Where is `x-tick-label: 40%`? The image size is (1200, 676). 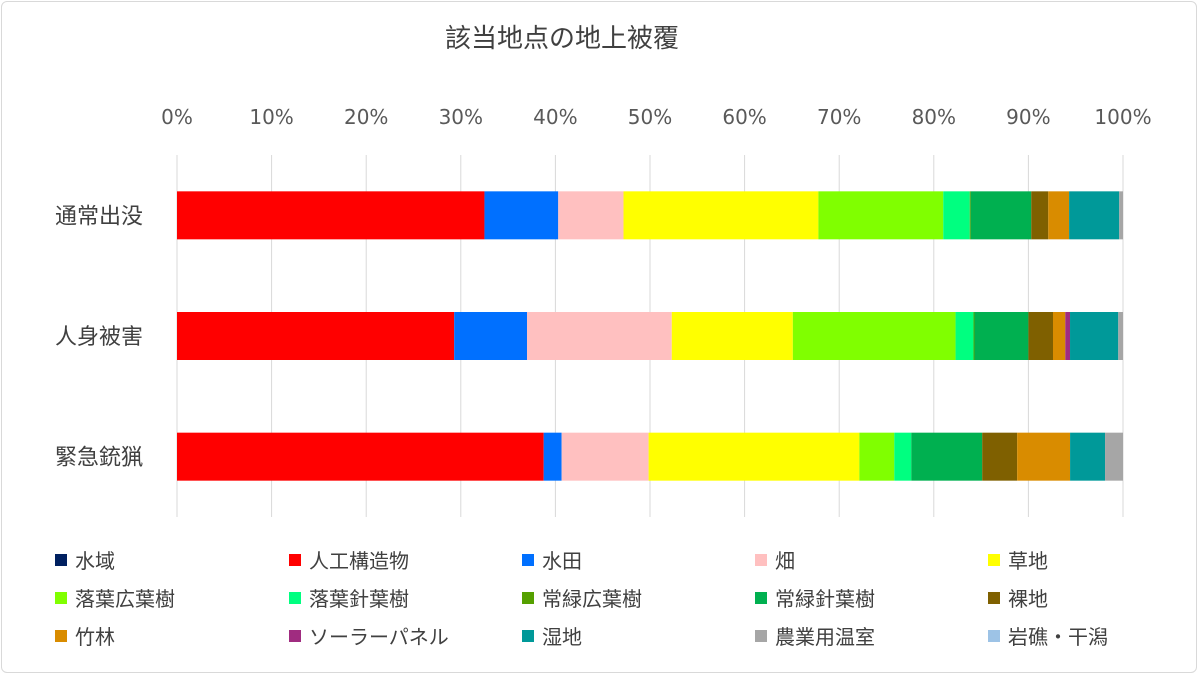
x-tick-label: 40% is located at coordinates (555, 117).